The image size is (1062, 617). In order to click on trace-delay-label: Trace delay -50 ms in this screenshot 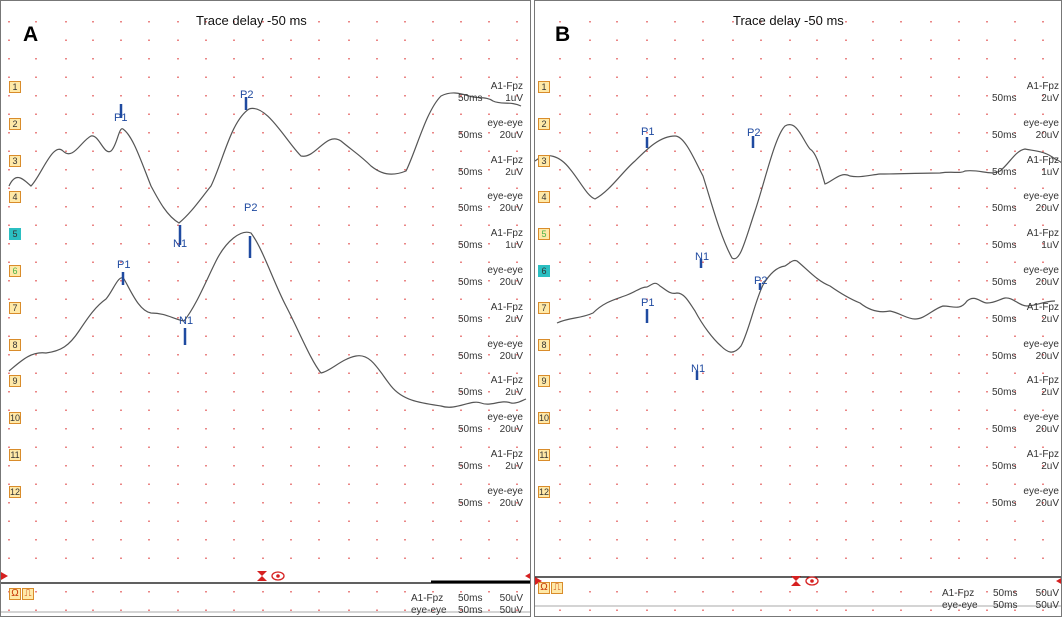, I will do `click(788, 20)`.